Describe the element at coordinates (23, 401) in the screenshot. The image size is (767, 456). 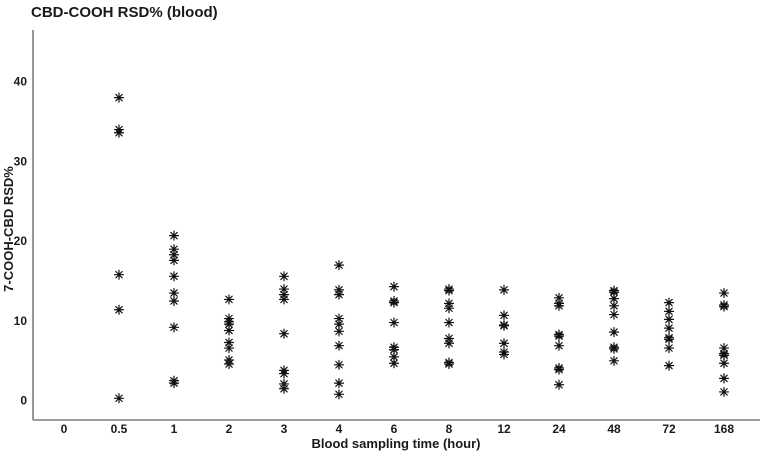
I see `y-tick-label: 0` at that location.